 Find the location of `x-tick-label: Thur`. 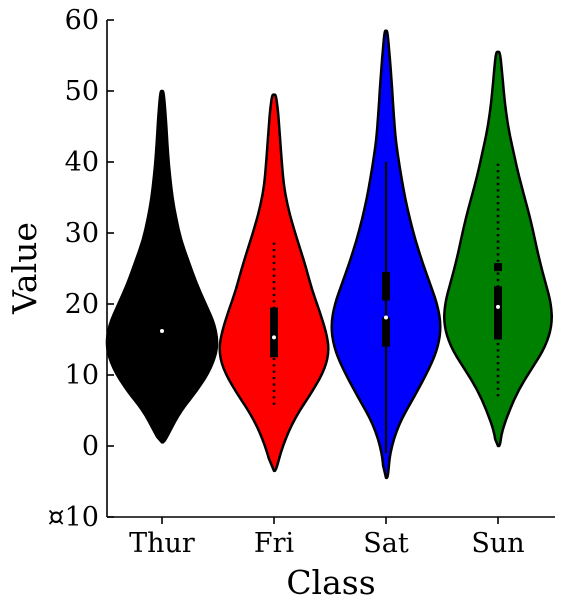

x-tick-label: Thur is located at coordinates (162, 543).